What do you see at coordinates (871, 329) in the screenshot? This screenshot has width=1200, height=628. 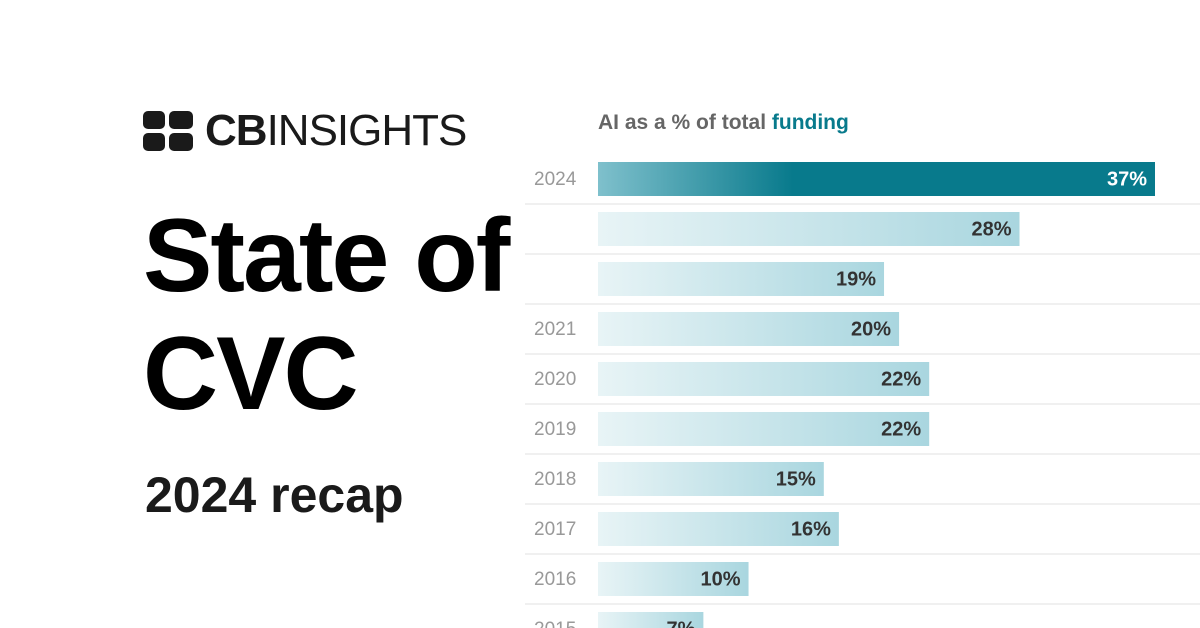 I see `value-label: 20%` at bounding box center [871, 329].